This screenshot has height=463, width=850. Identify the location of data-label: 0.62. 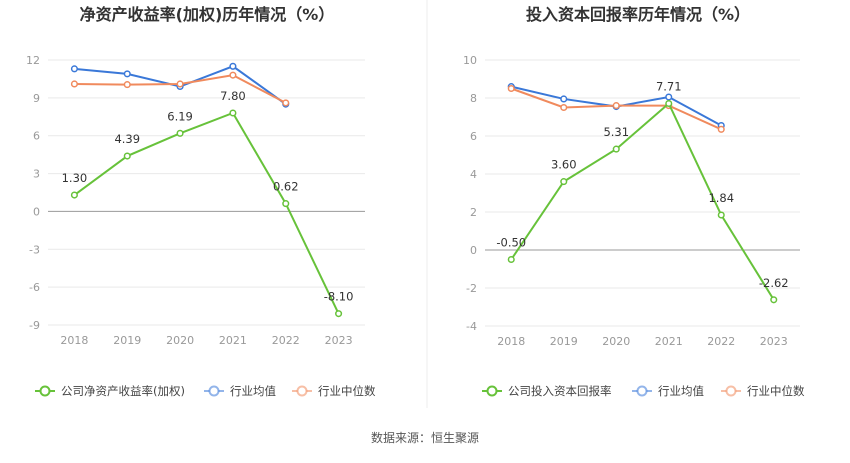
(286, 187).